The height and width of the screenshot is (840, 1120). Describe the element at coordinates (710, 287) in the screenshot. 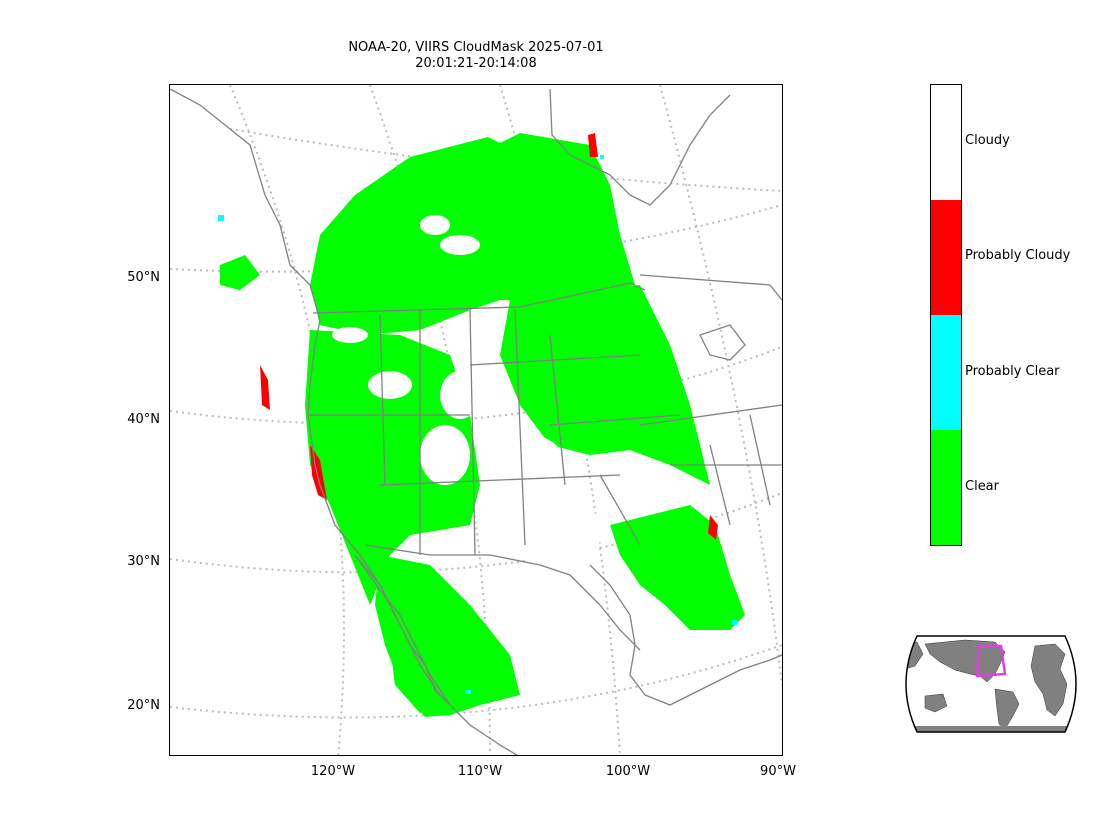

I see `province-line` at that location.